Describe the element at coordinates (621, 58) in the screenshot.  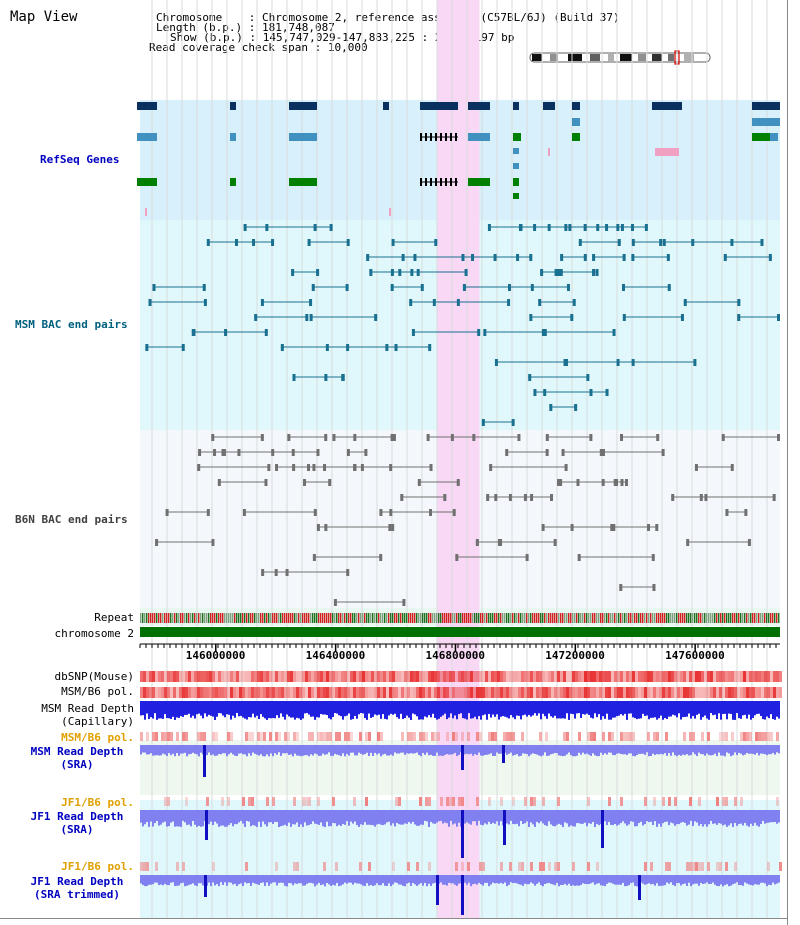
I see `chromosome-ideogram` at that location.